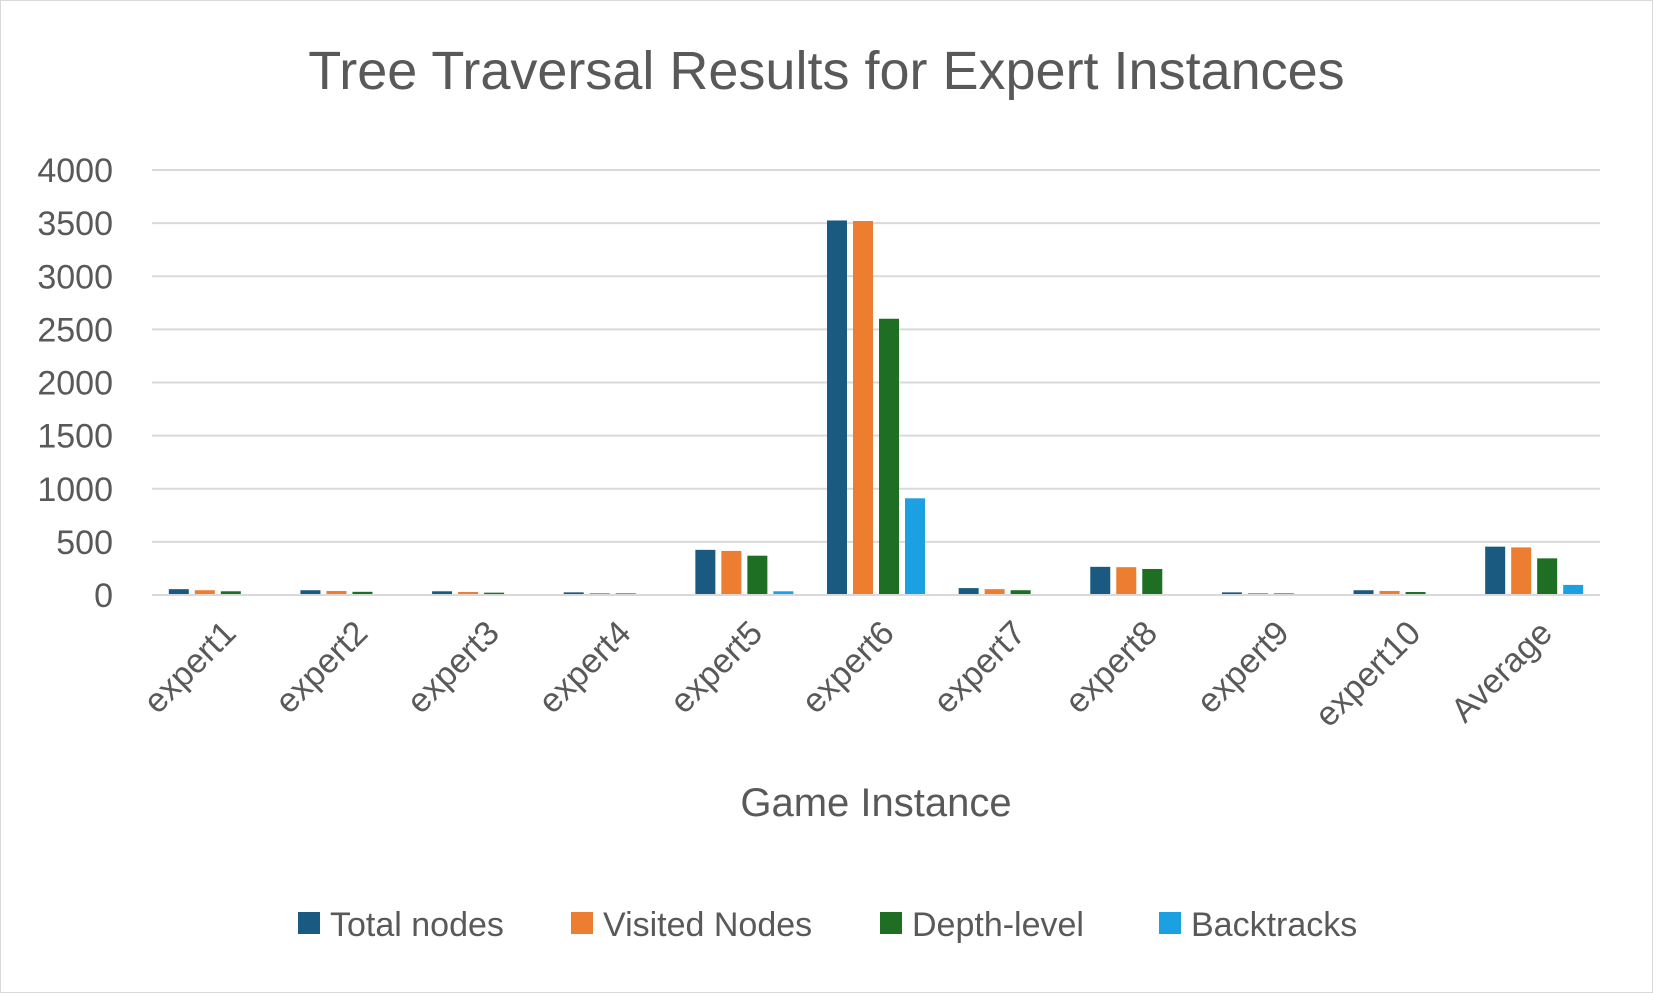  I want to click on legend-label: Total nodes, so click(417, 925).